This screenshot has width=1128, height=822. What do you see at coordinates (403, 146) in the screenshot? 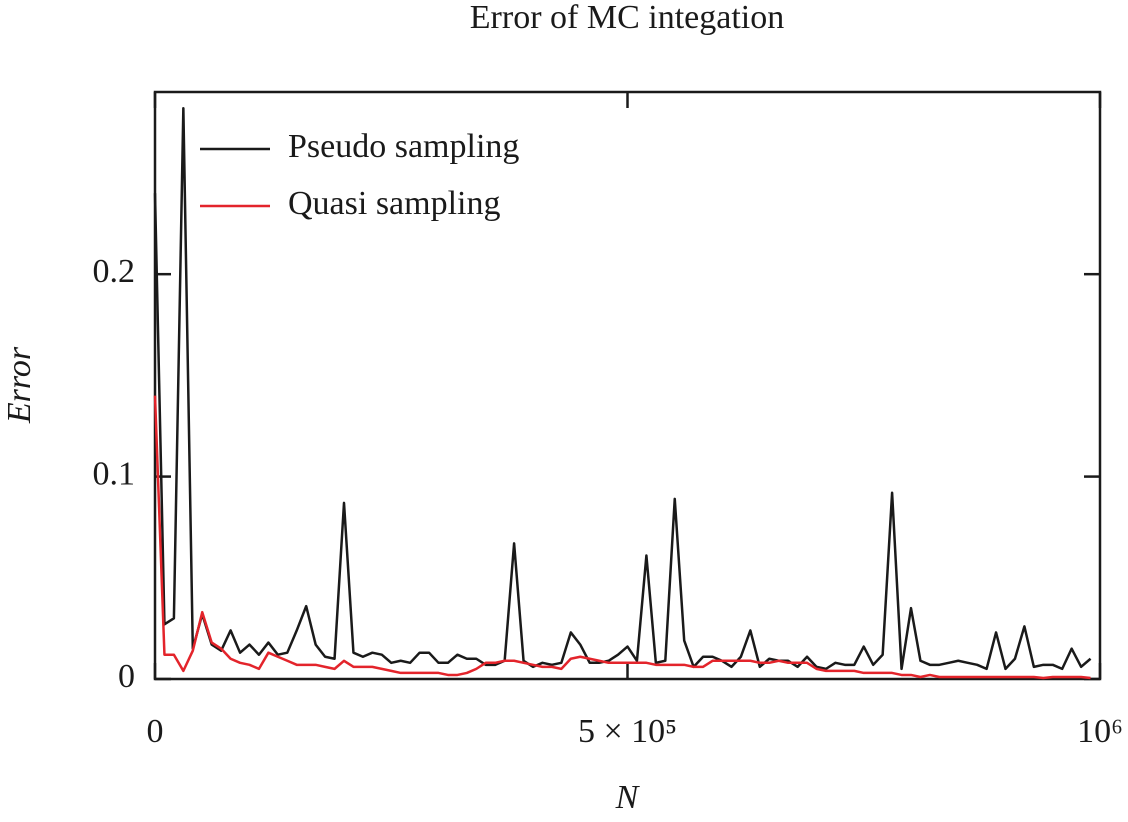
I see `legend-label: Pseudo sampling` at bounding box center [403, 146].